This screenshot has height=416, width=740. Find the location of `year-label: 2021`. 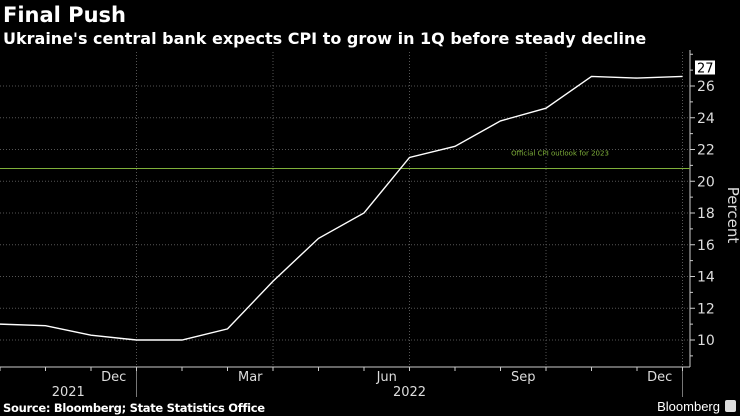

year-label: 2021 is located at coordinates (68, 392).